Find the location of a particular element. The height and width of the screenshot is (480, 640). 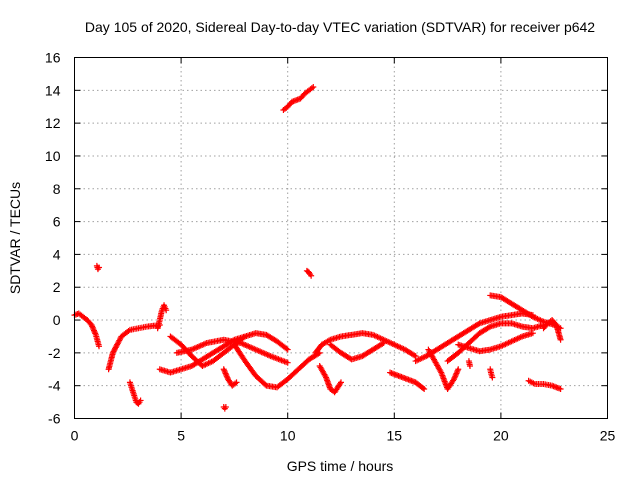

y-tick-label: 0 is located at coordinates (57, 320).